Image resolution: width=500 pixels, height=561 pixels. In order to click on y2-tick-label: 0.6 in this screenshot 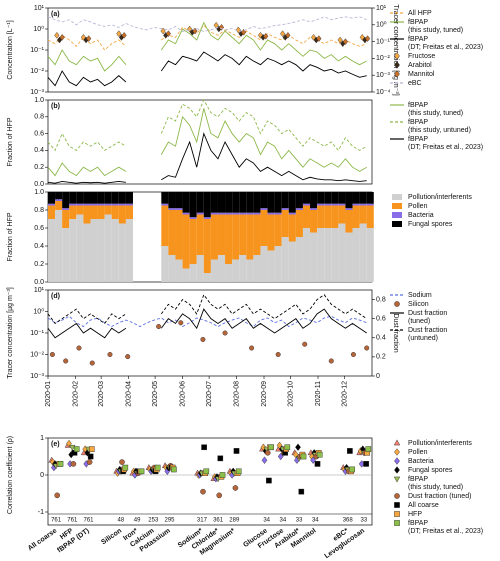, I will do `click(381, 319)`.